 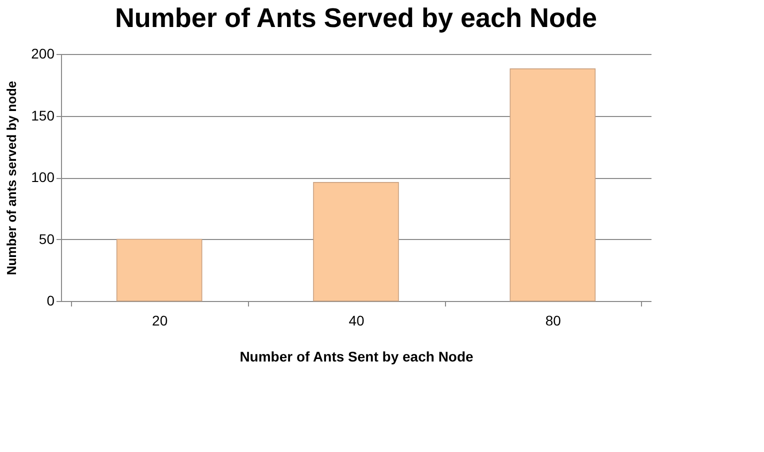 What do you see at coordinates (356, 18) in the screenshot?
I see `chart-title: Number of Ants Served by each Node` at bounding box center [356, 18].